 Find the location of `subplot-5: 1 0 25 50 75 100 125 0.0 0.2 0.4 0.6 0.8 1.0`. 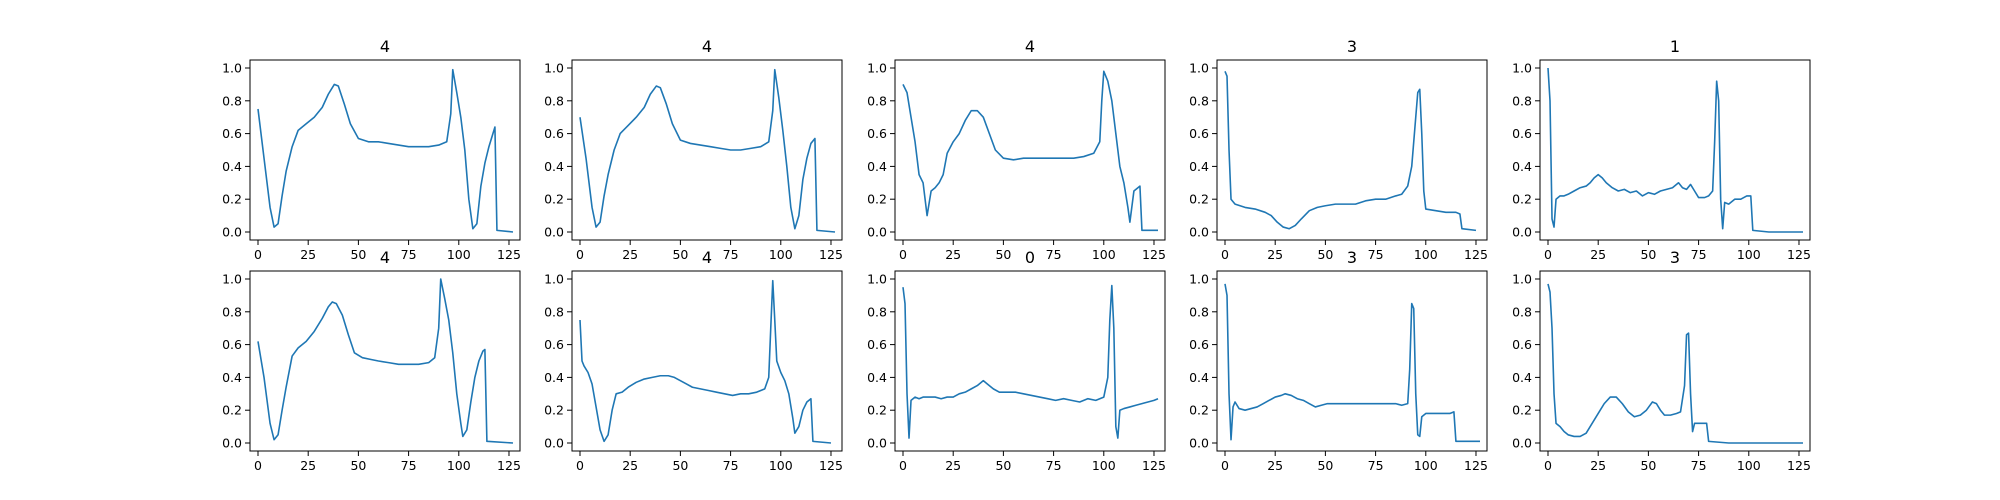

subplot-5: 1 0 25 50 75 100 125 0.0 0.2 0.4 0.6 0.8 1.0 is located at coordinates (1661, 149).